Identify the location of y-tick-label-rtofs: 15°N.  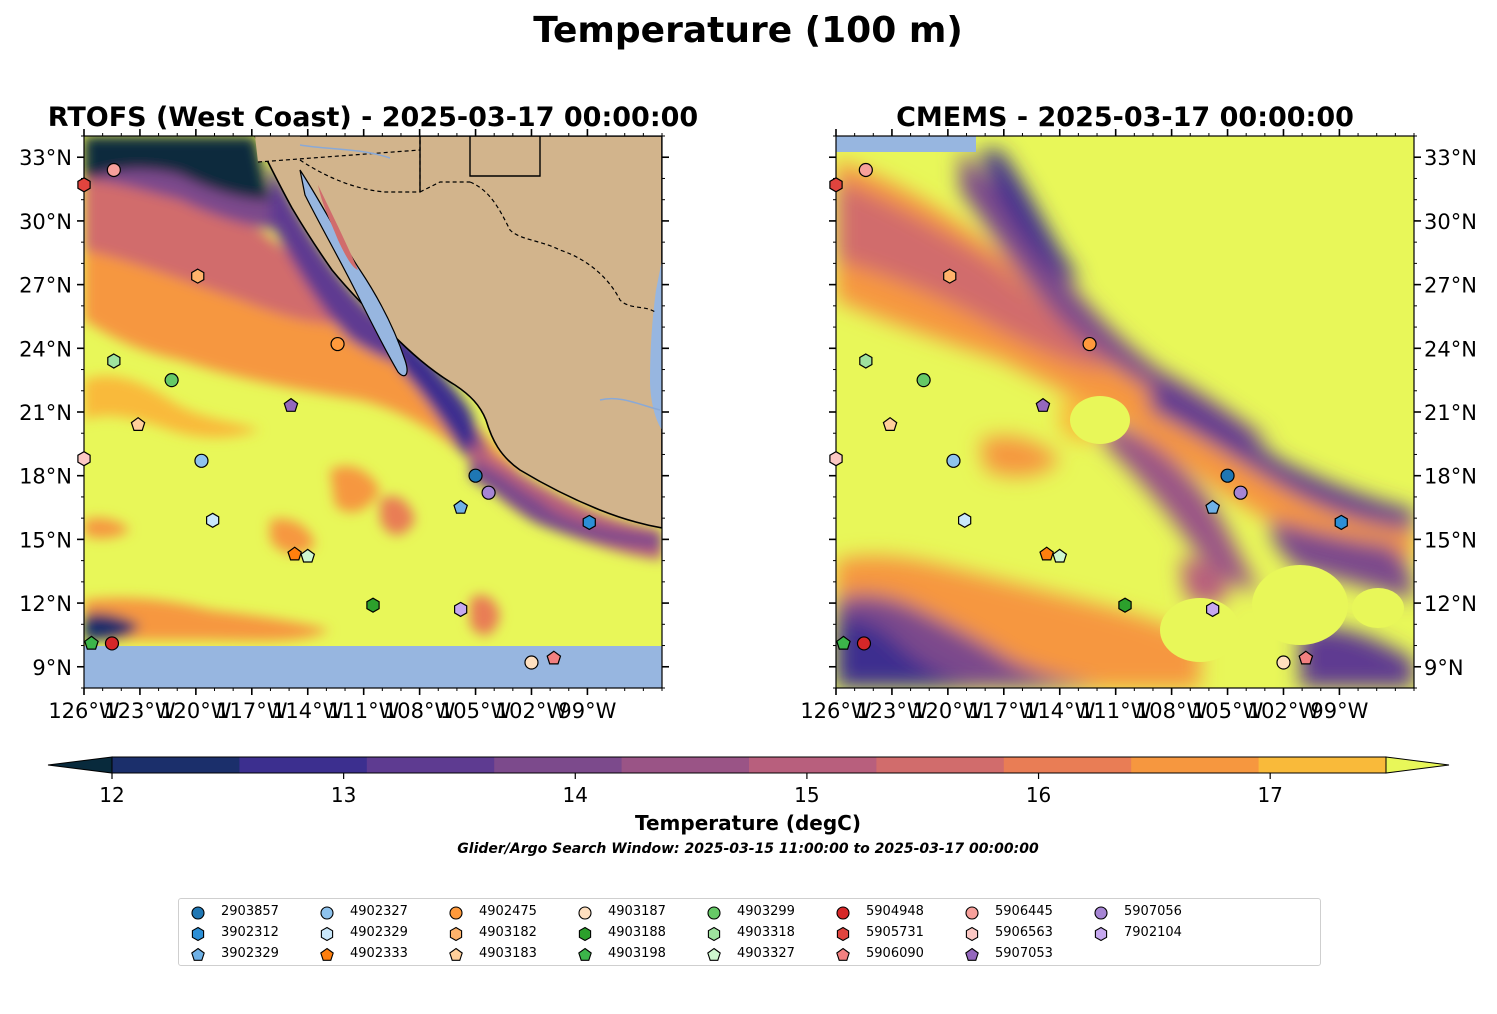
(45, 540).